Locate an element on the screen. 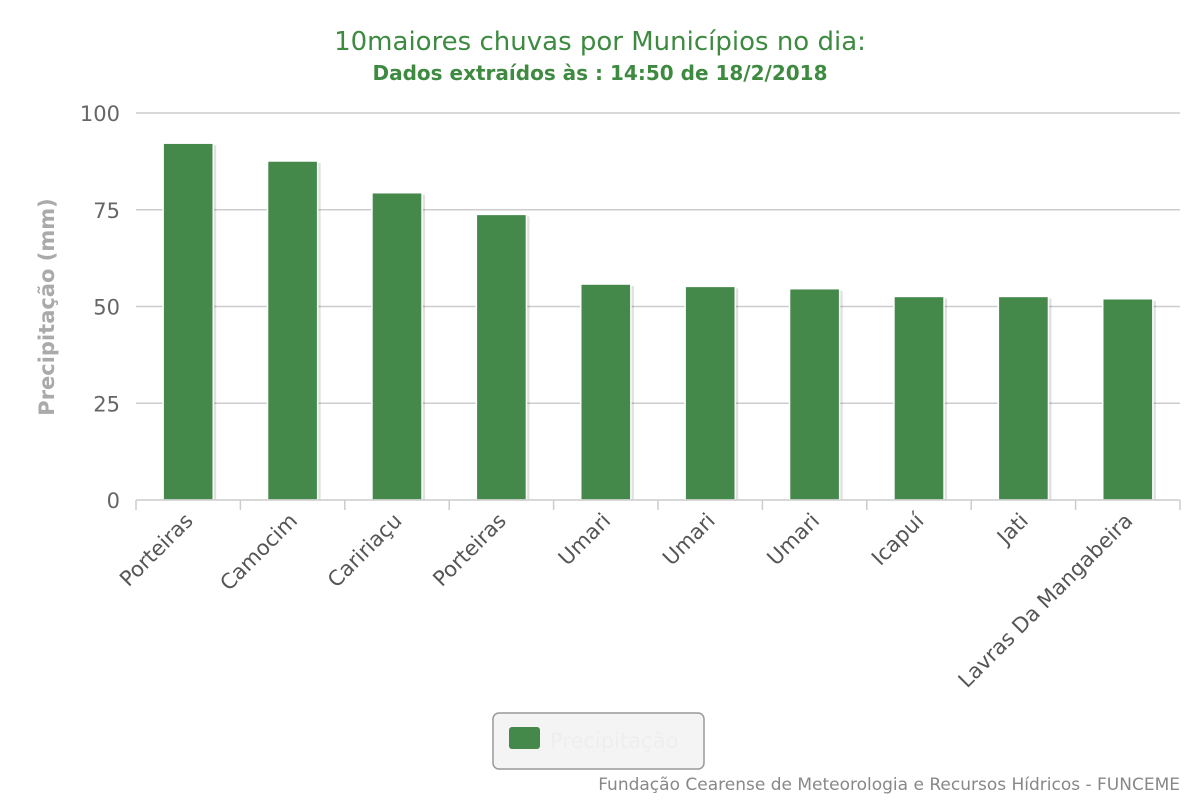  y-tick-label: 50 is located at coordinates (106, 308).